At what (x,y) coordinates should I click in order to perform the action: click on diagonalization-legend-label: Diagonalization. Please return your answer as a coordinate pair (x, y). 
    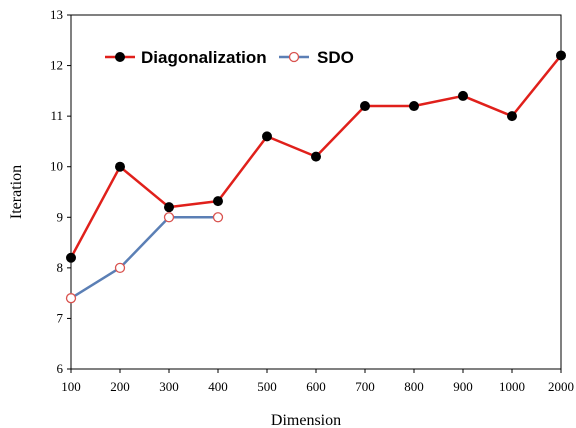
    Looking at the image, I should click on (204, 57).